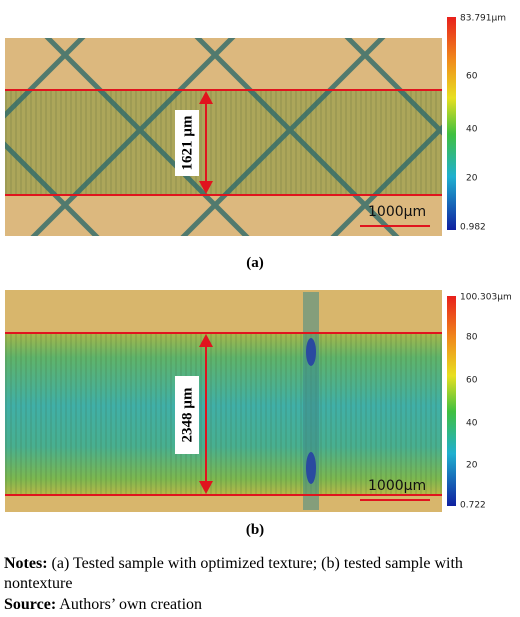 This screenshot has width=520, height=617. What do you see at coordinates (38, 583) in the screenshot?
I see `notes-continued: nontexture` at bounding box center [38, 583].